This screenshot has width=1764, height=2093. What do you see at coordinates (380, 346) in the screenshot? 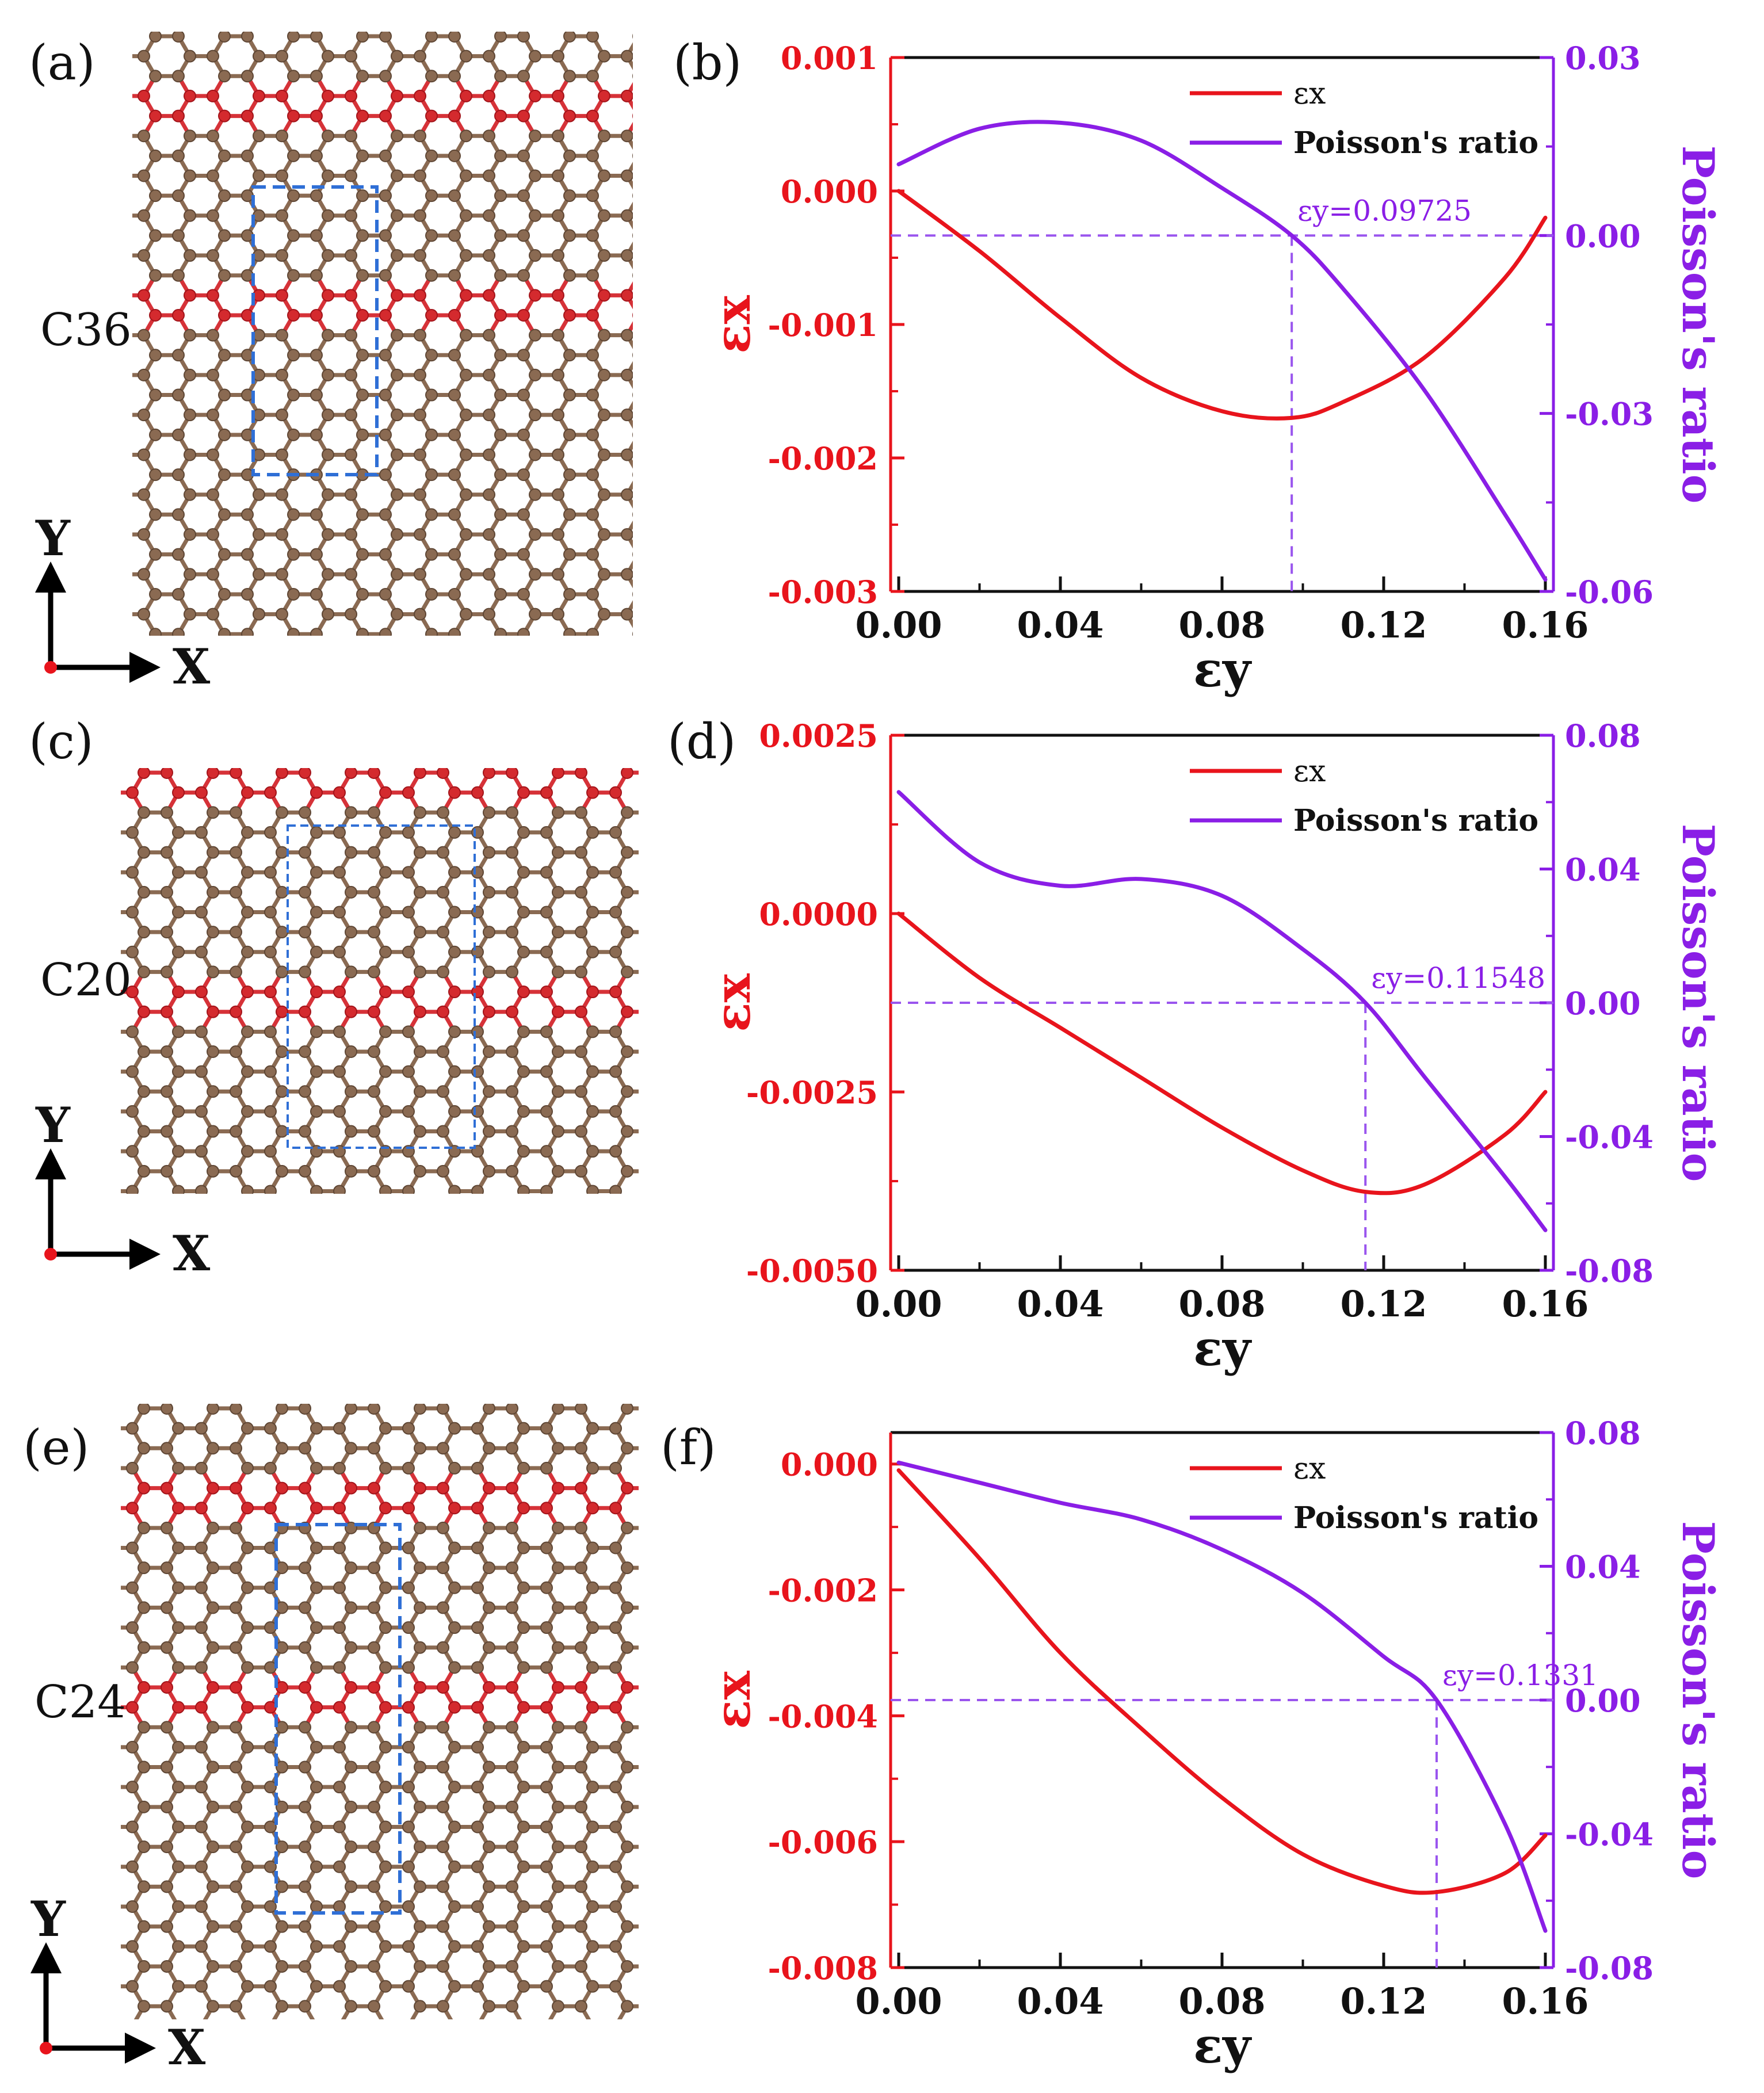
I see `lattice-a` at bounding box center [380, 346].